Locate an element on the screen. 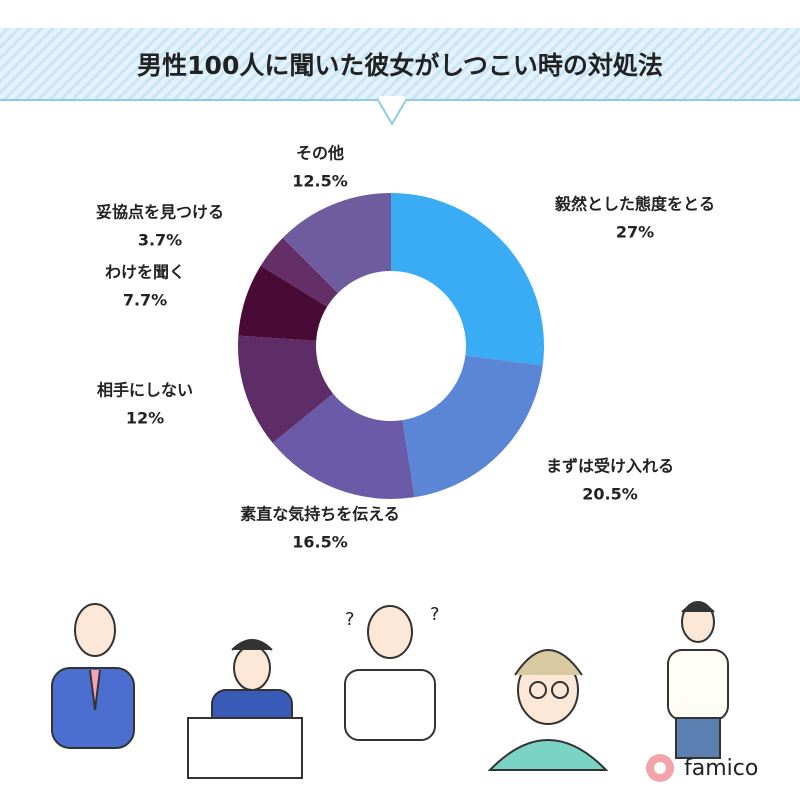  donut is located at coordinates (390, 346).